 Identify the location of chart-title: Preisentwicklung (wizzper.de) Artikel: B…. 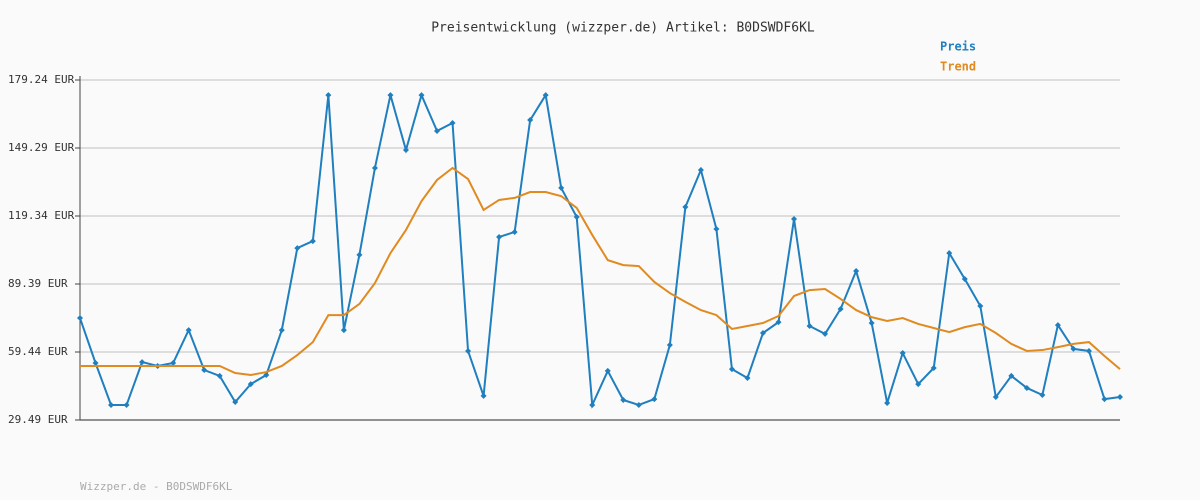
(623, 28).